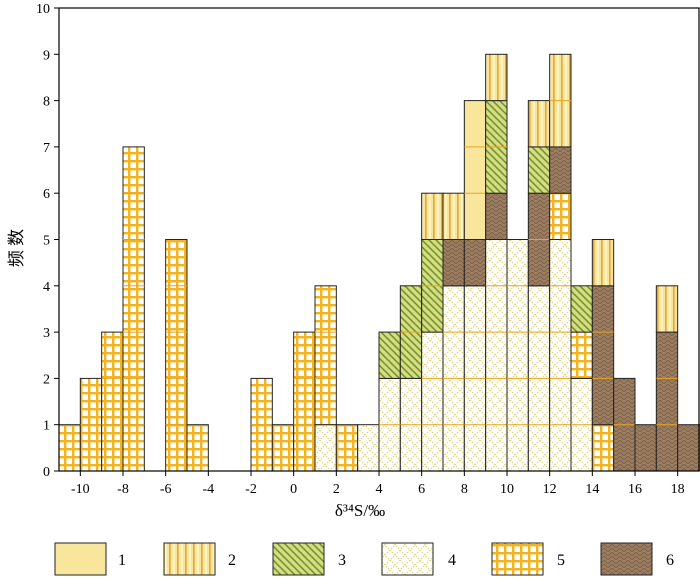  I want to click on y-tick-label: 5, so click(46, 241).